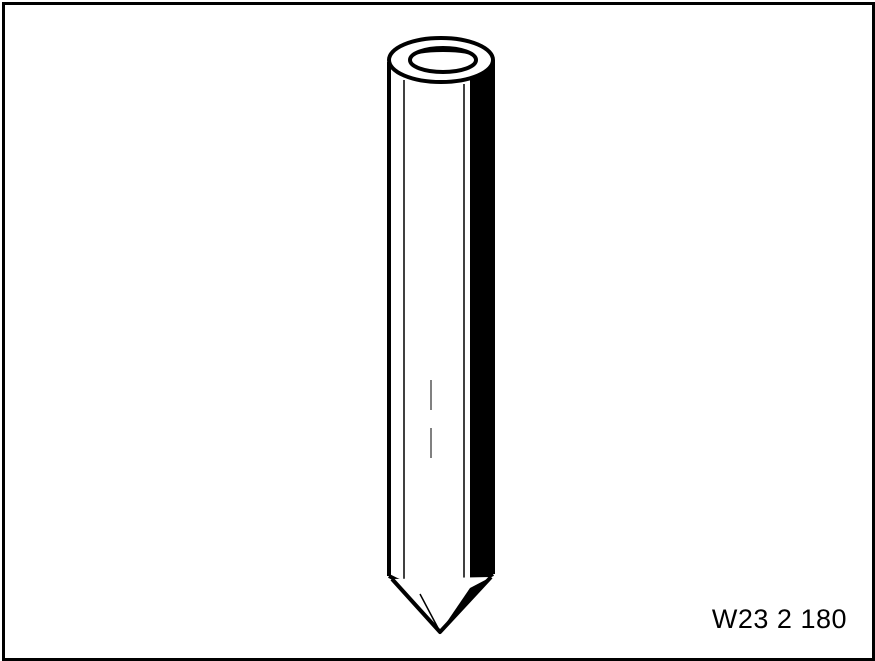  What do you see at coordinates (481, 323) in the screenshot?
I see `cylinder-shadow` at bounding box center [481, 323].